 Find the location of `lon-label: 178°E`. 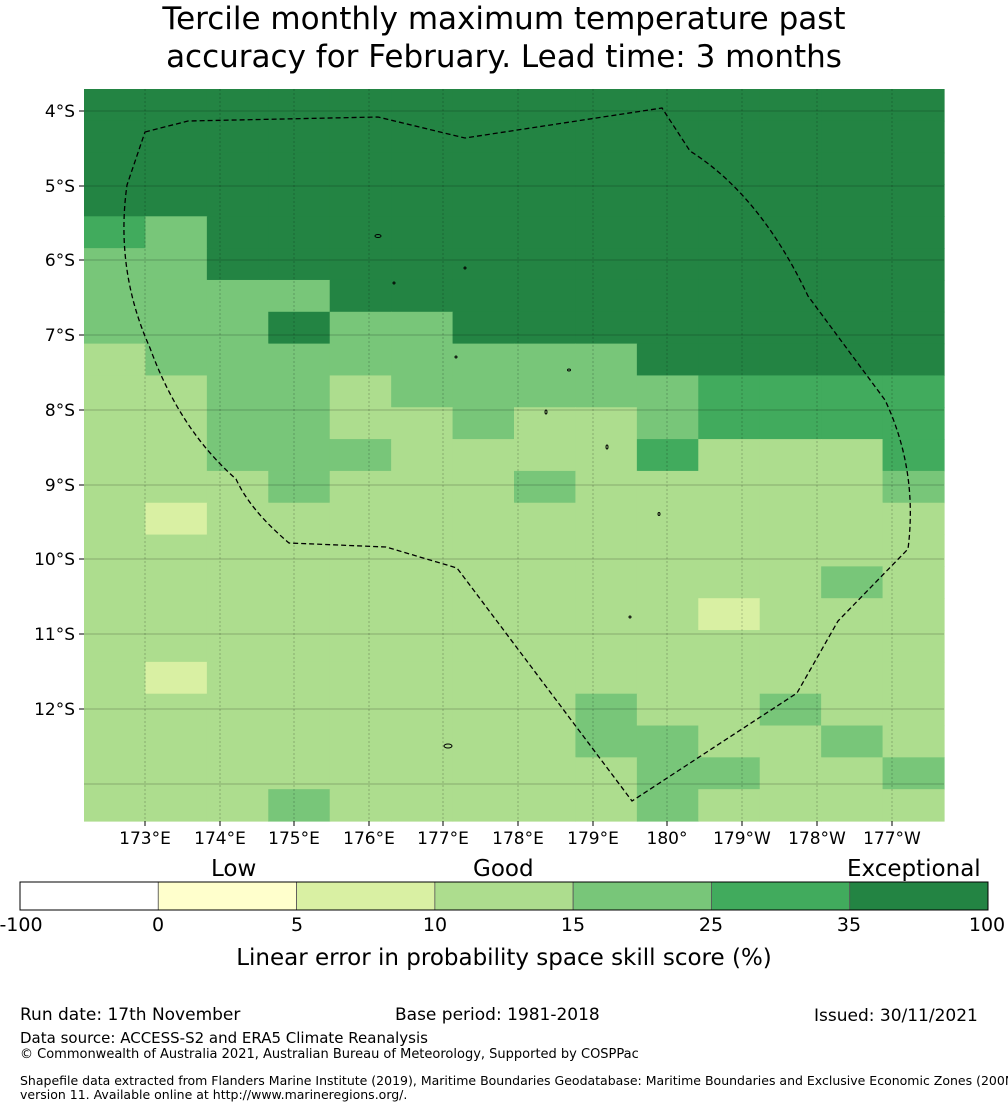

lon-label: 178°E is located at coordinates (518, 839).